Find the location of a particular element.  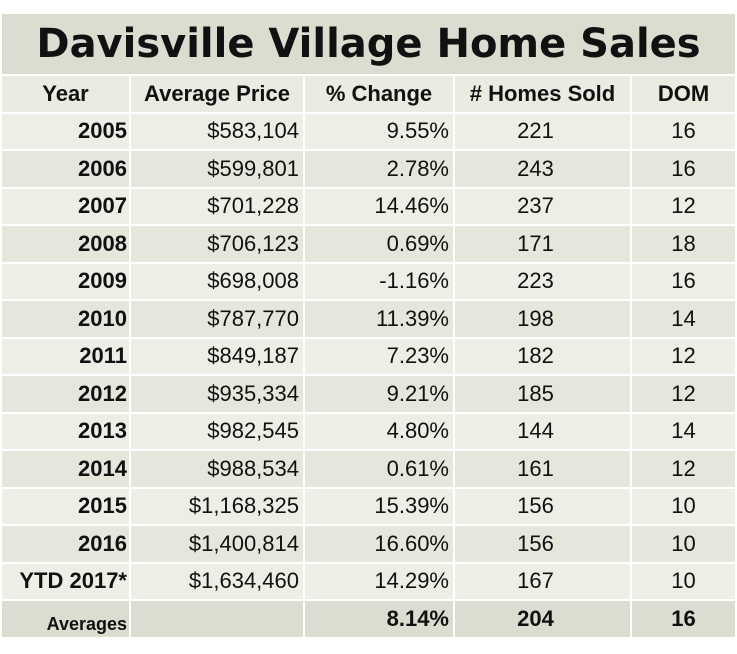

cell-percent-change: 14.29% is located at coordinates (379, 581).